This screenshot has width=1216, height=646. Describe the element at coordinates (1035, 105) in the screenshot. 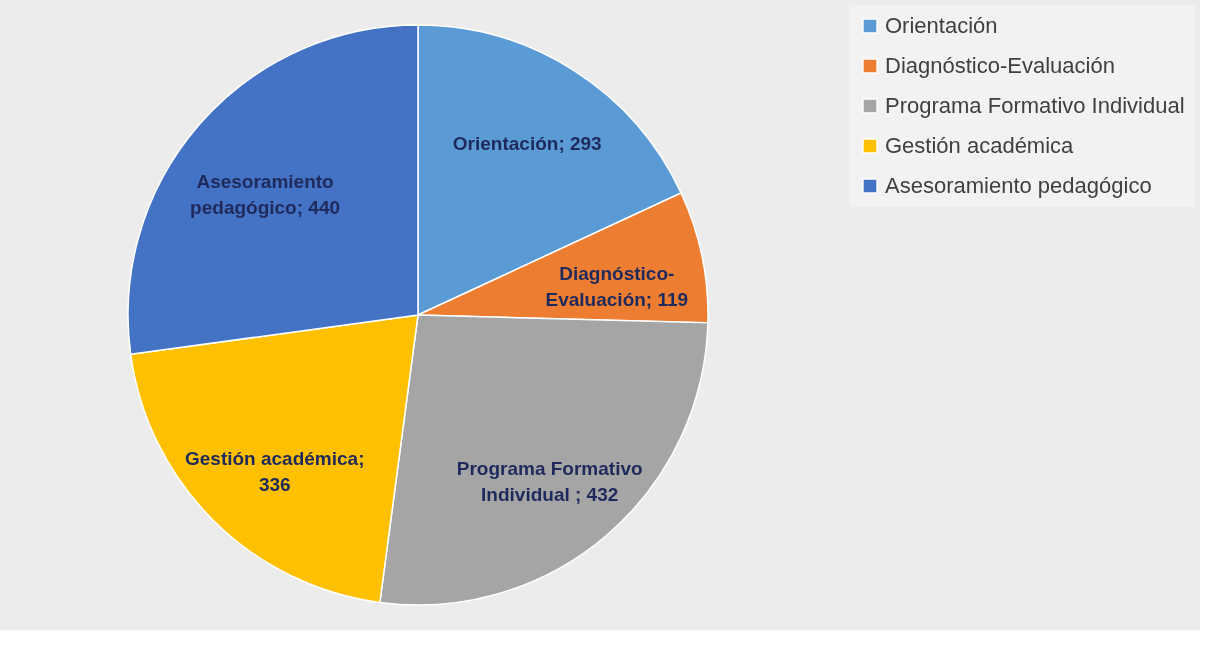

I see `legend-label: Programa Formativo Individual` at that location.